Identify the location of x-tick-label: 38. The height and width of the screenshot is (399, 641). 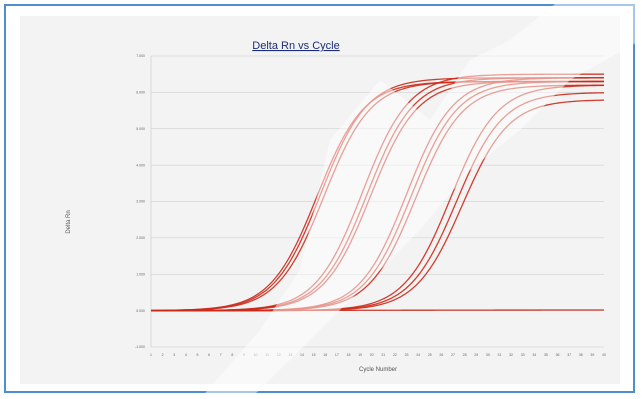
(581, 355).